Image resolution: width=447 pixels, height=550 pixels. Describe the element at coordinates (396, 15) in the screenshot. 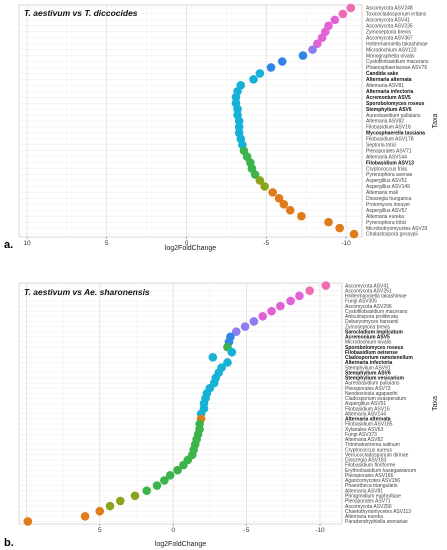

I see `taxon-label: Toxicocladosporium irritans` at that location.